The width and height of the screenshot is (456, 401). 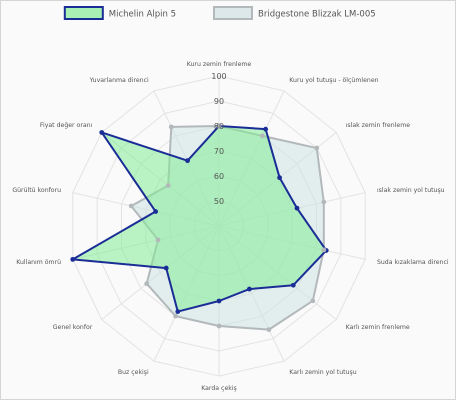 I want to click on legend-label: Michelin Alpin 5, so click(x=142, y=15).